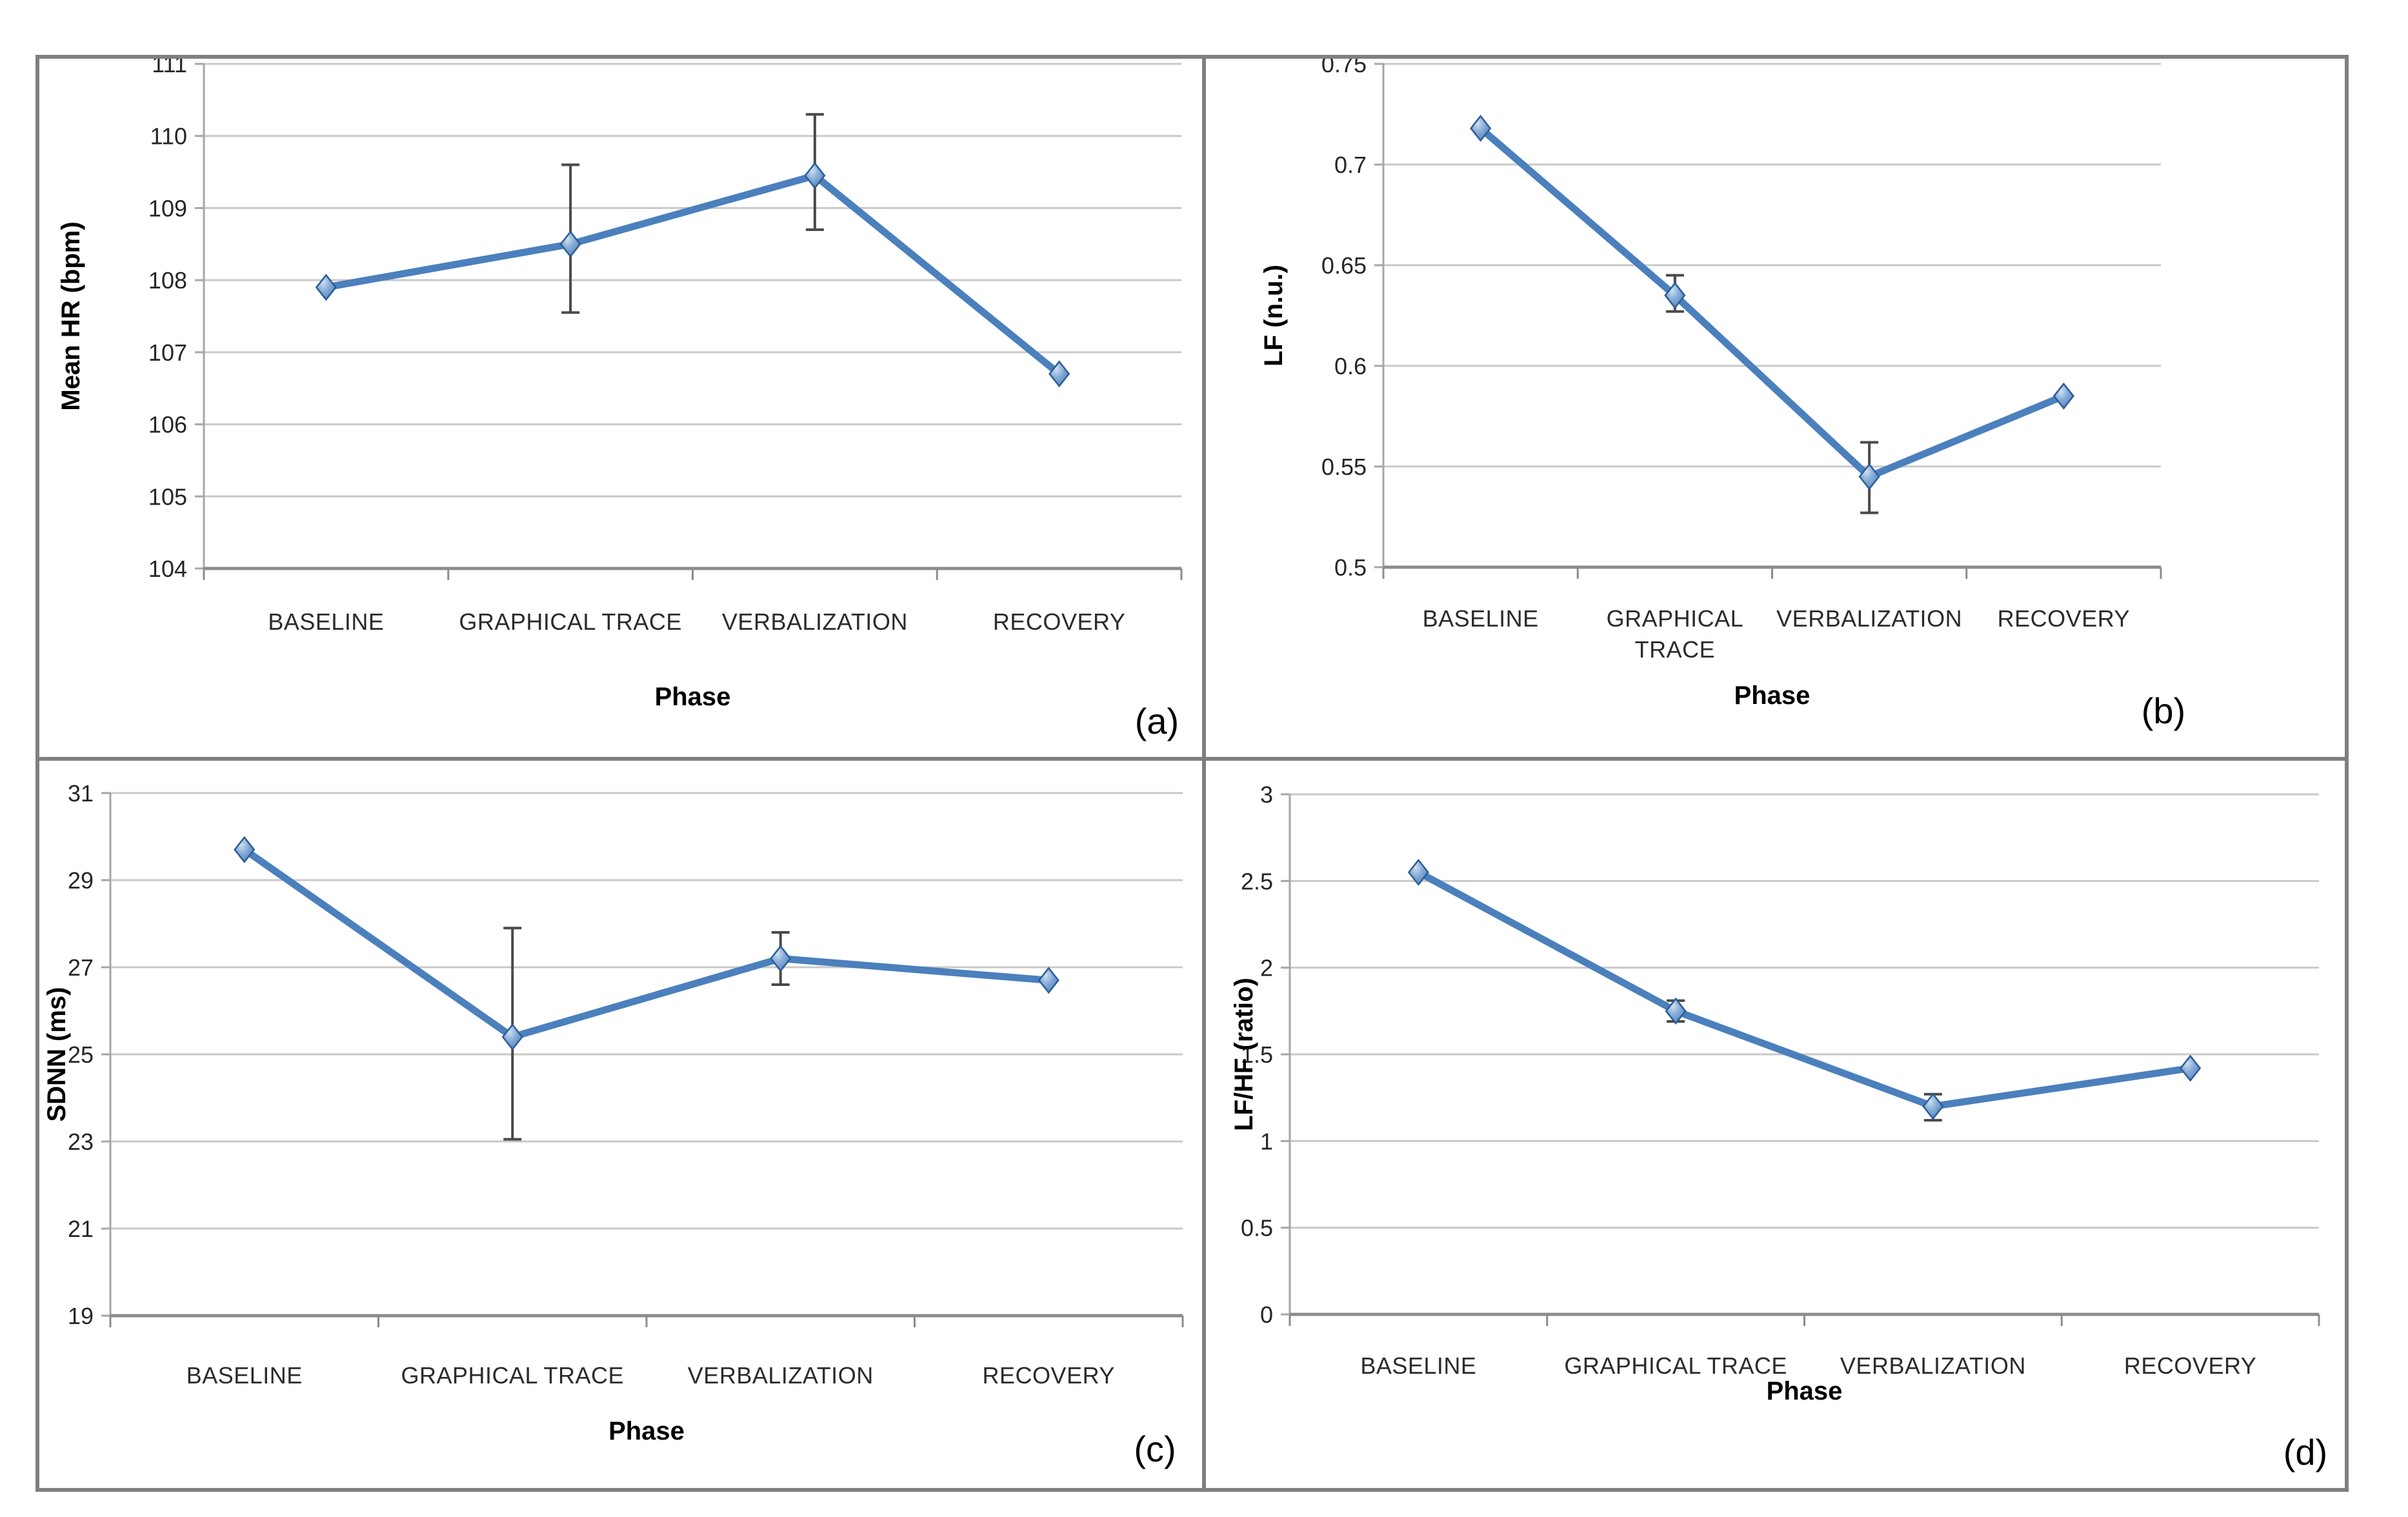  Describe the element at coordinates (1257, 881) in the screenshot. I see `y-tick-label: 2.5` at that location.